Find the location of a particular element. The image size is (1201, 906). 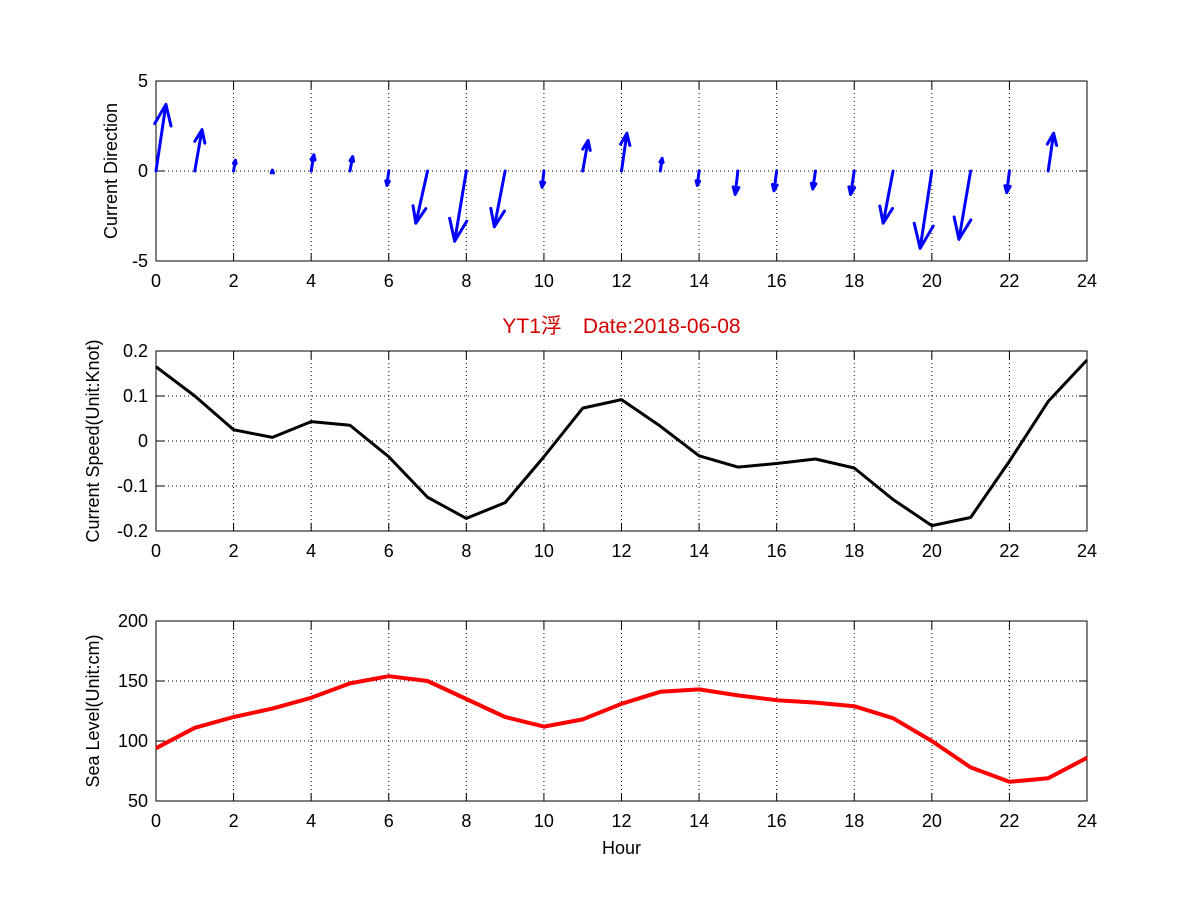

tick-label-y: 100 is located at coordinates (133, 741).